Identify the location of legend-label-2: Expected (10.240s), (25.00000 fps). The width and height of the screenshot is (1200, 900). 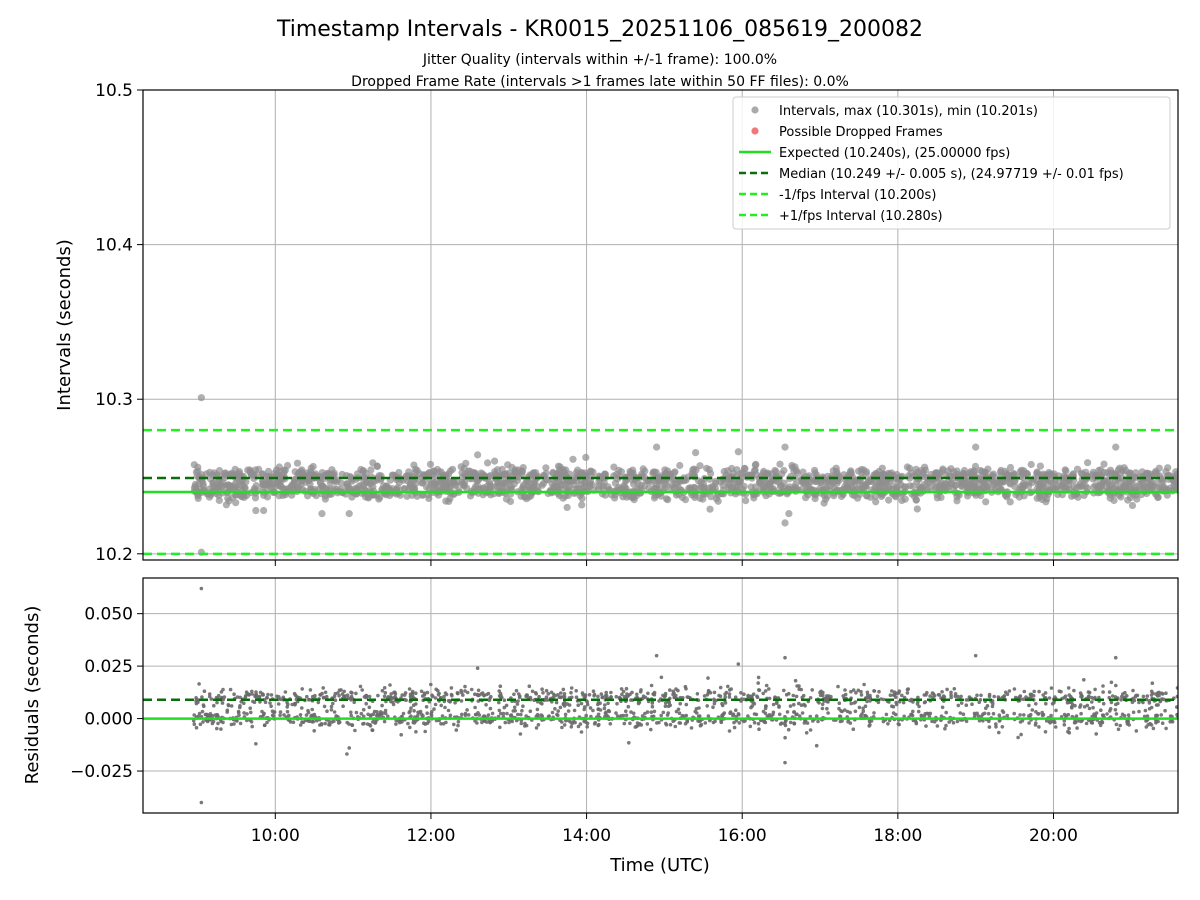
(894, 153).